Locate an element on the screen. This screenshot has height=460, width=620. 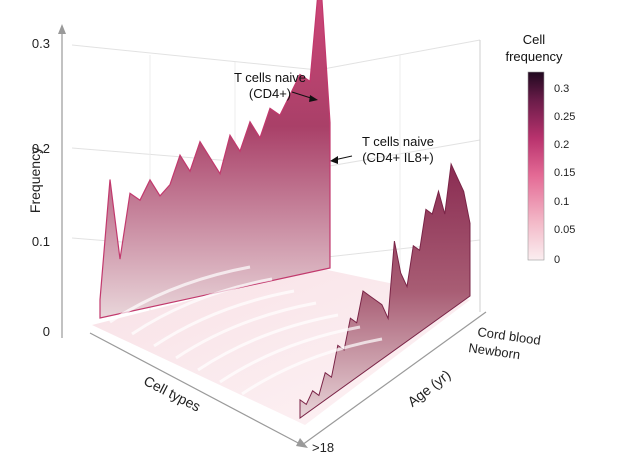
age-axis-label: Age (yr) is located at coordinates (428, 387).